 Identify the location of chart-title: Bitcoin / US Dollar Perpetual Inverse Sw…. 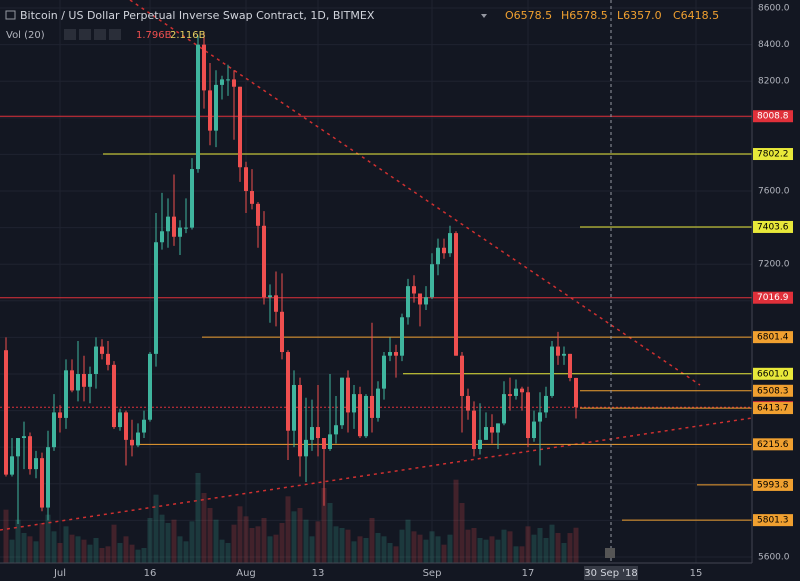
(197, 15).